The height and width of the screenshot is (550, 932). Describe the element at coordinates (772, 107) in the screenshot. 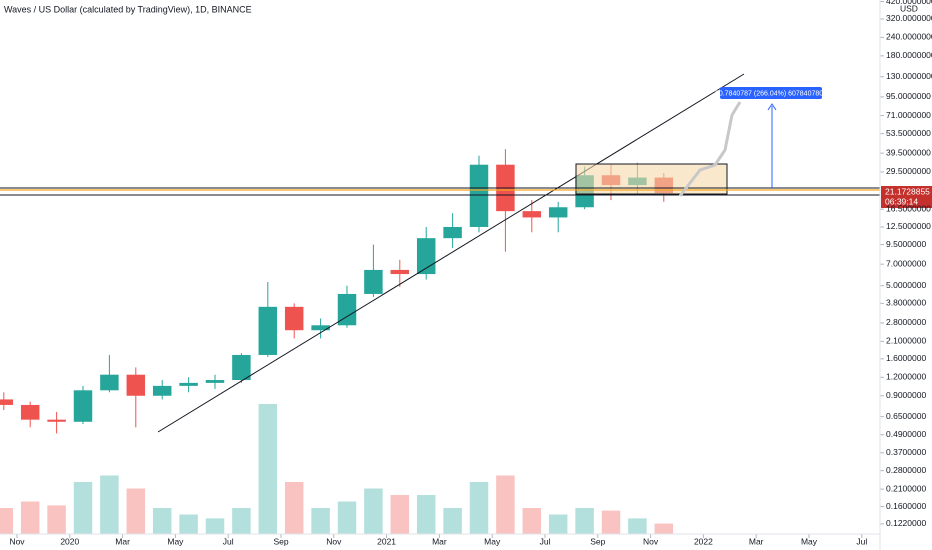

I see `arrow-head` at that location.